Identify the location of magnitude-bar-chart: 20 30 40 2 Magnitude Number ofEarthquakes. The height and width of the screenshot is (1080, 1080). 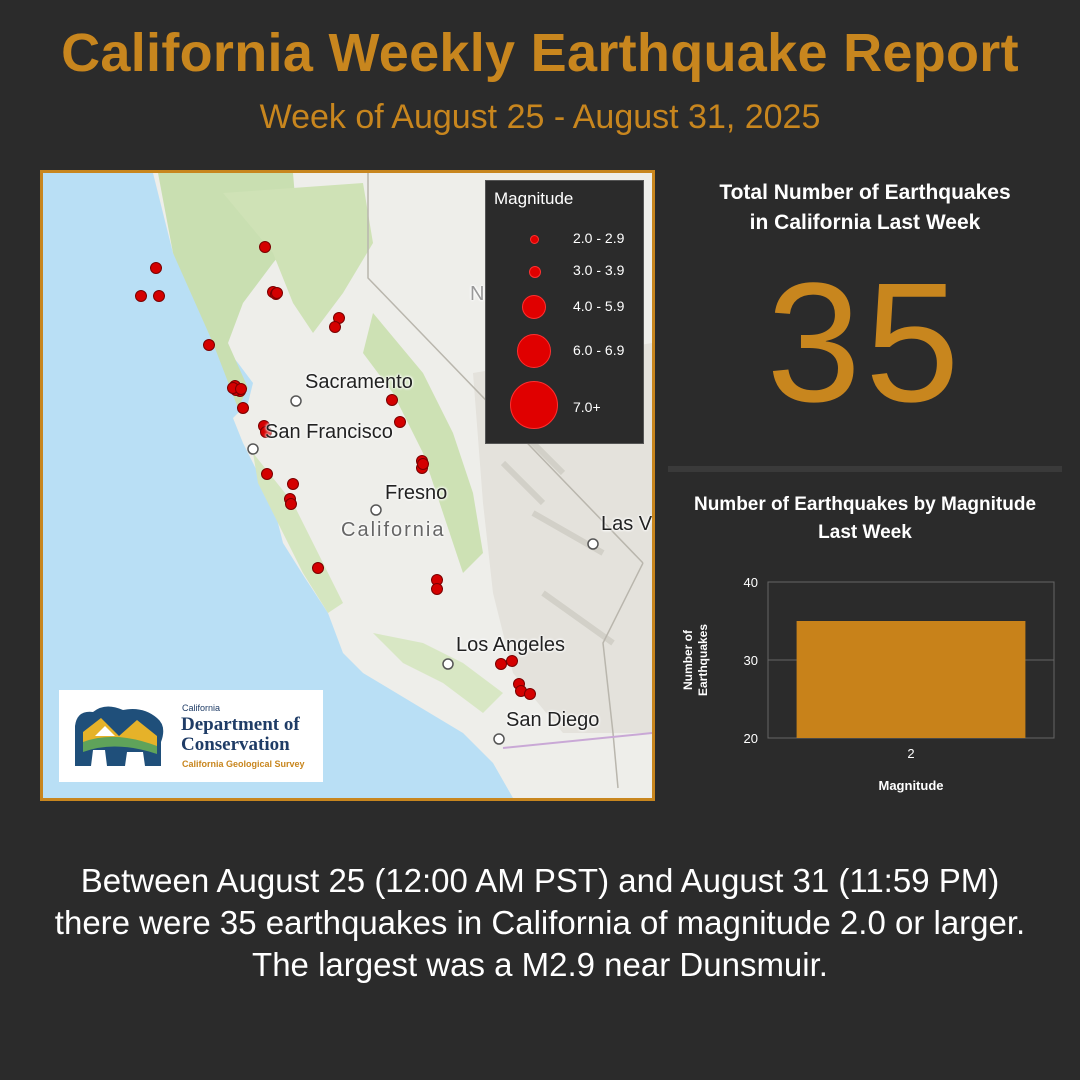
(868, 684).